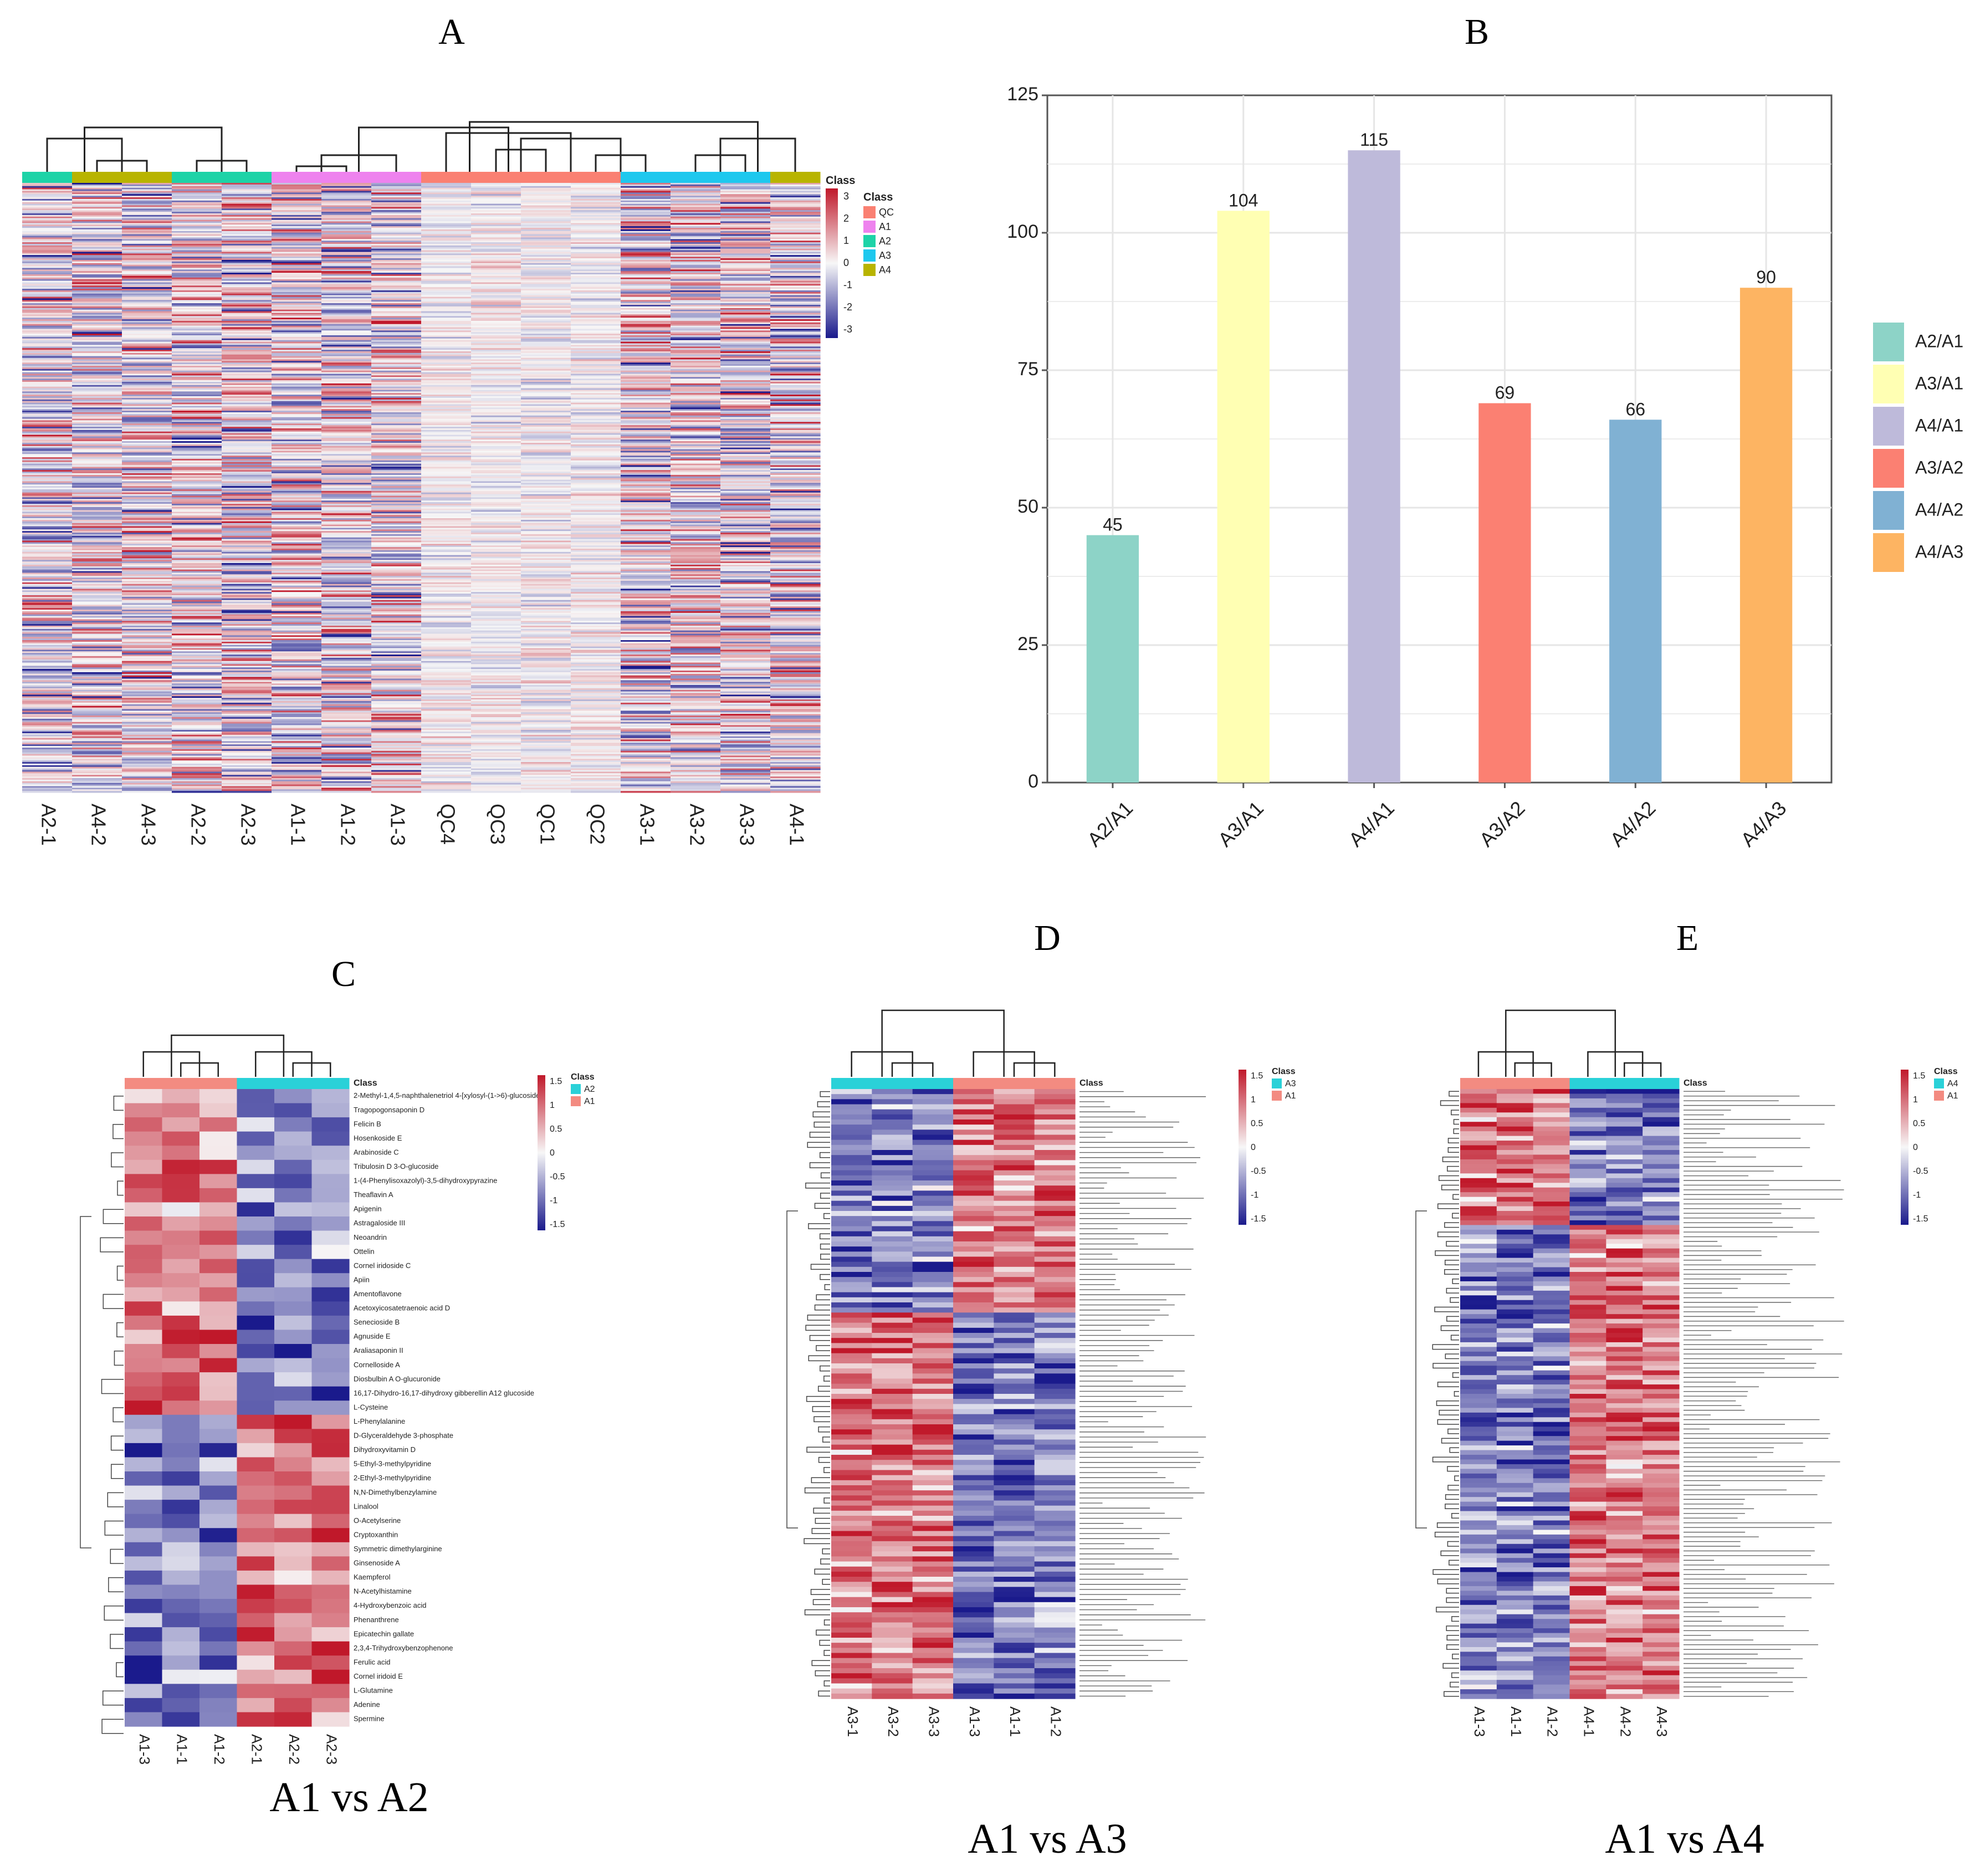 This screenshot has height=1876, width=1975. I want to click on color-scale, so click(541, 1152).